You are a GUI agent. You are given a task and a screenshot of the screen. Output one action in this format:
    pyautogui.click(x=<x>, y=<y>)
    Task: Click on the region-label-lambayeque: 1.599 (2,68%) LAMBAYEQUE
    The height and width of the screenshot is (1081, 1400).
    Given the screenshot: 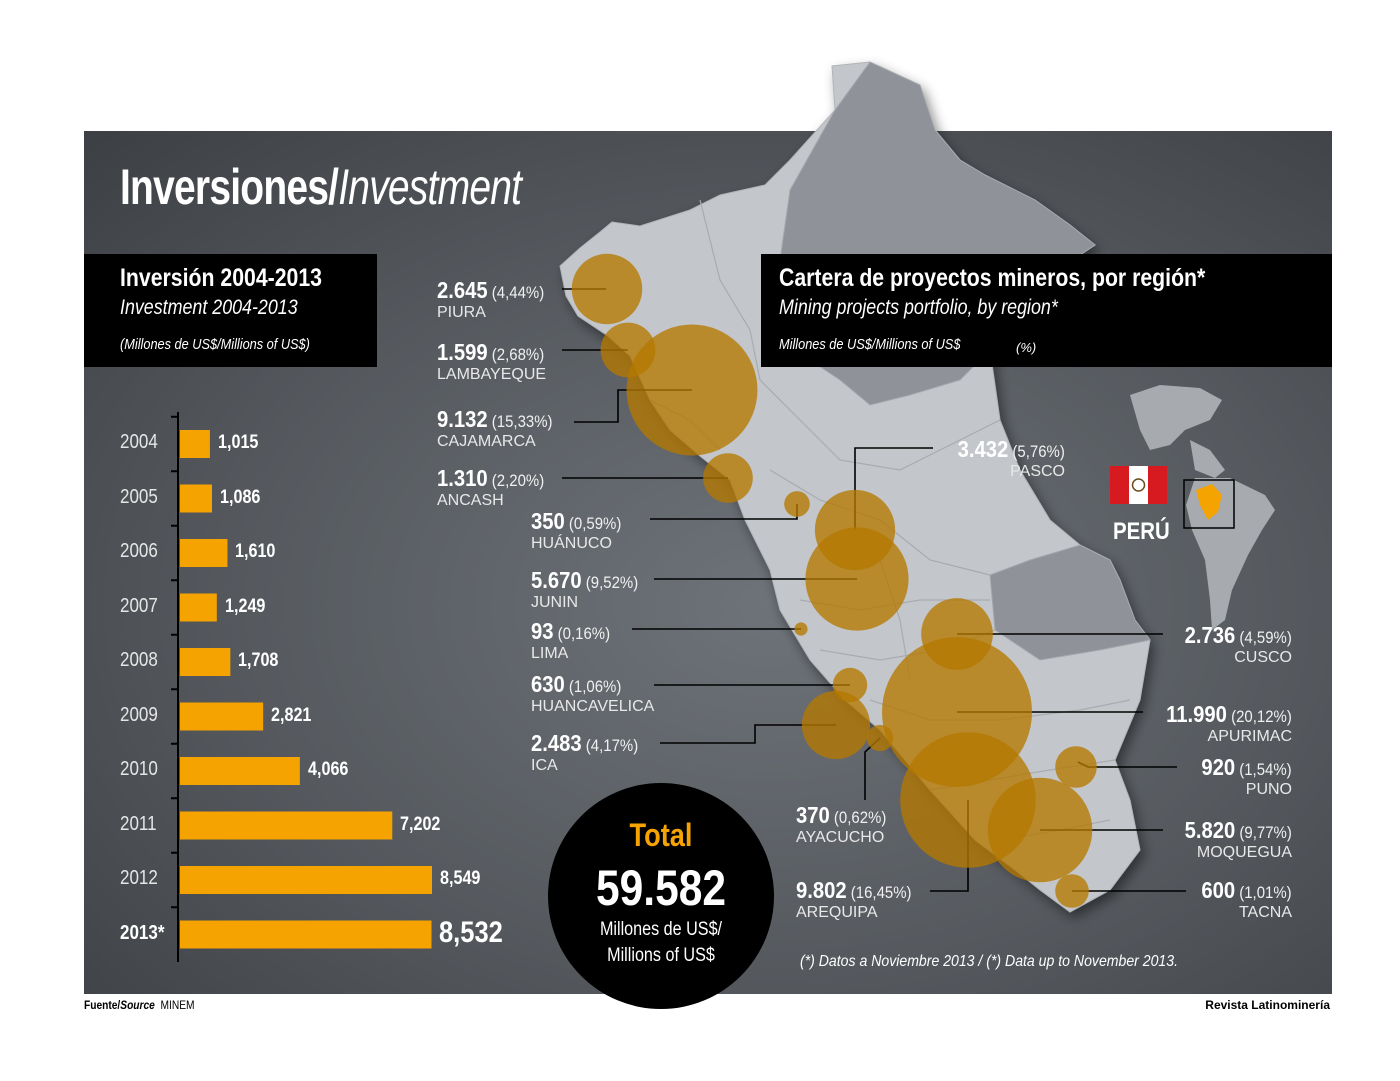 What is the action you would take?
    pyautogui.click(x=498, y=361)
    